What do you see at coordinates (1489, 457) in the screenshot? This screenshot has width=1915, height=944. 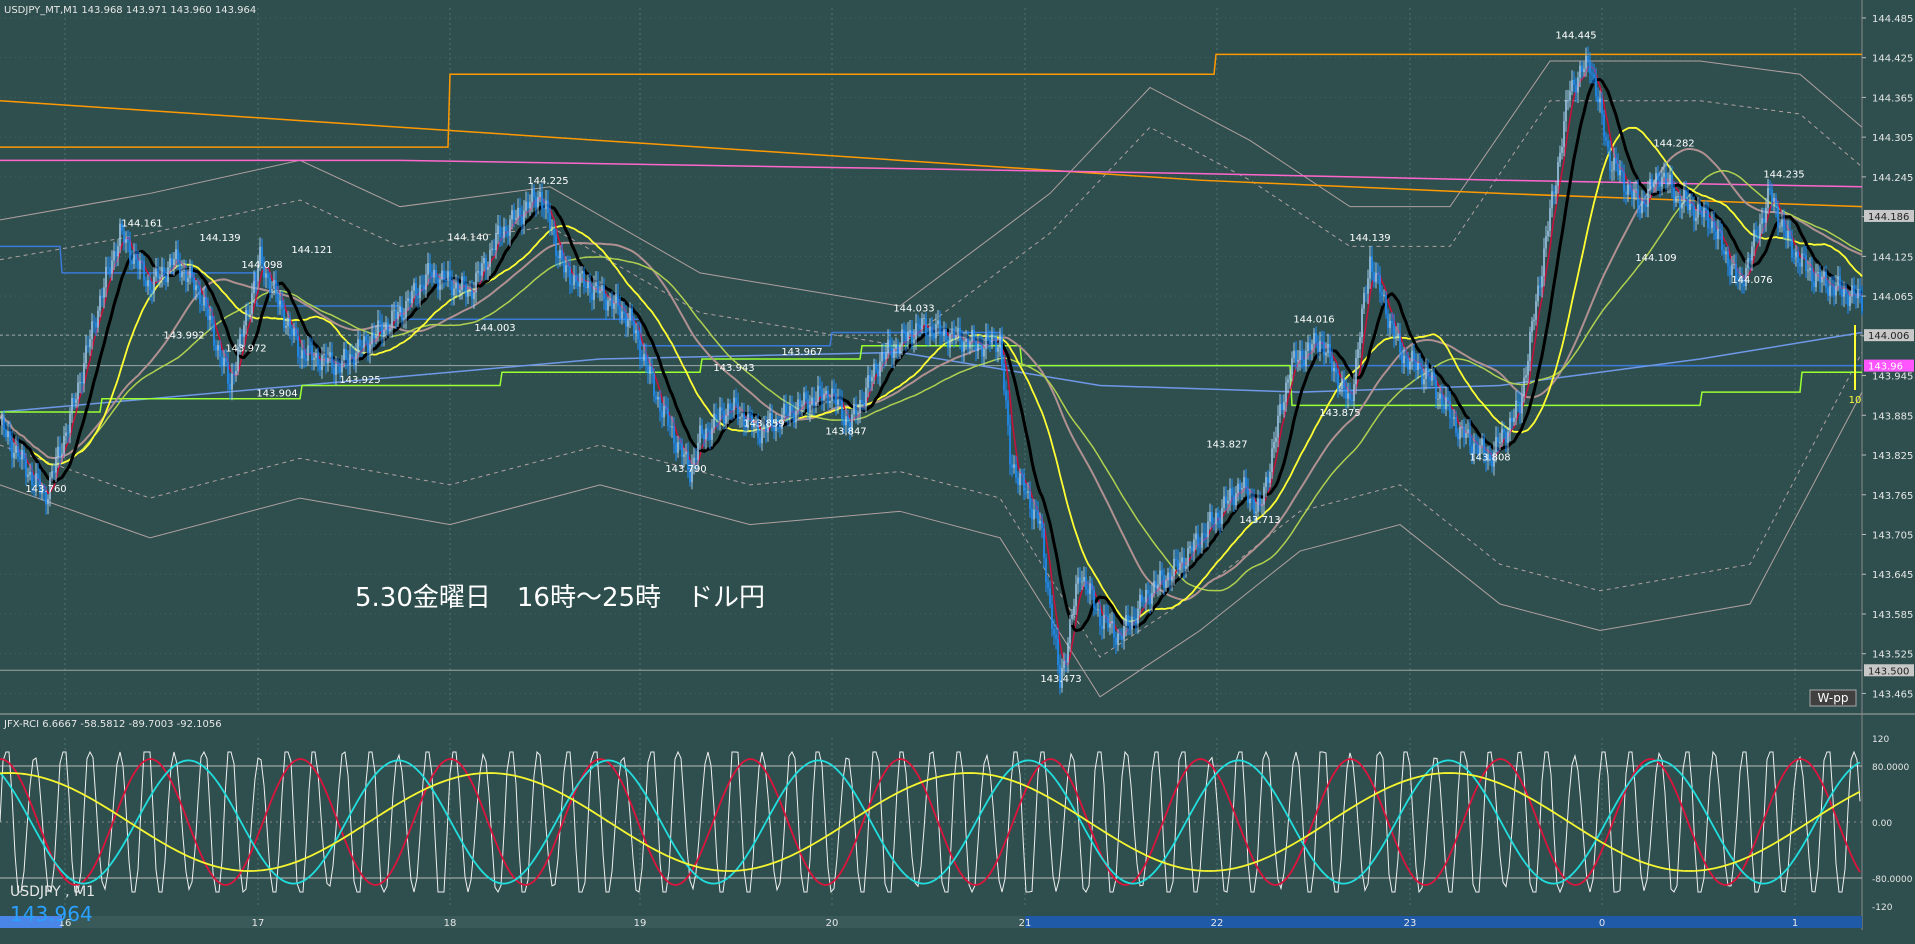 I see `price-label: 143.808` at bounding box center [1489, 457].